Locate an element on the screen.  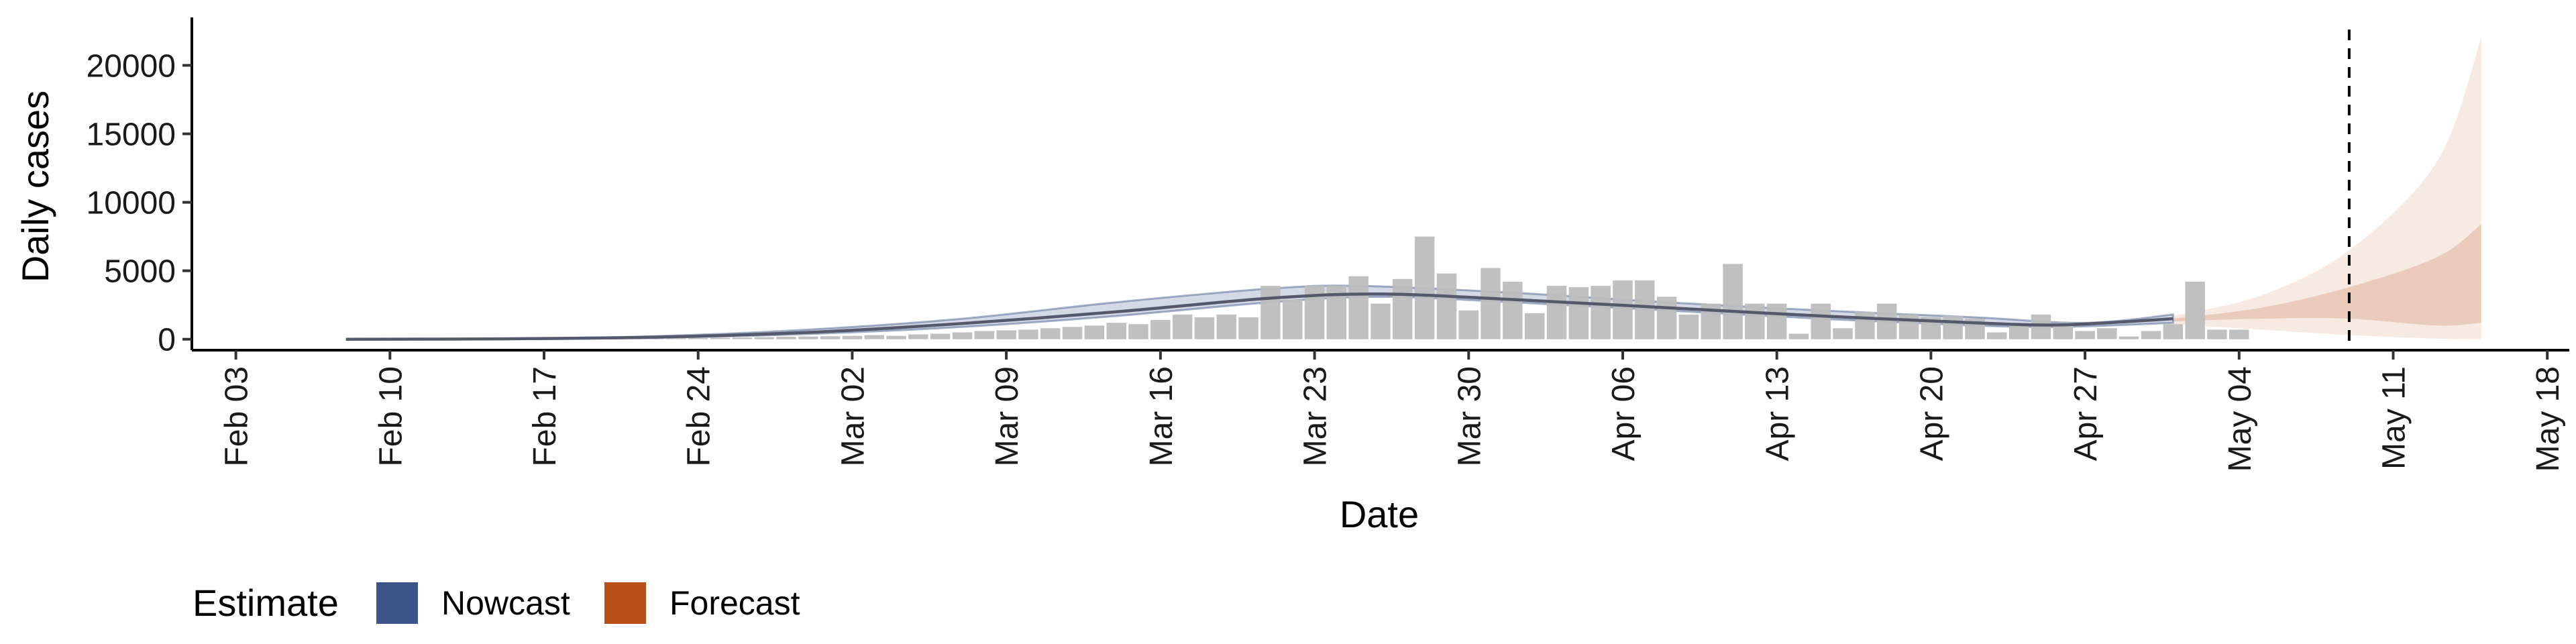
y-tick-label: 15000 is located at coordinates (131, 135).